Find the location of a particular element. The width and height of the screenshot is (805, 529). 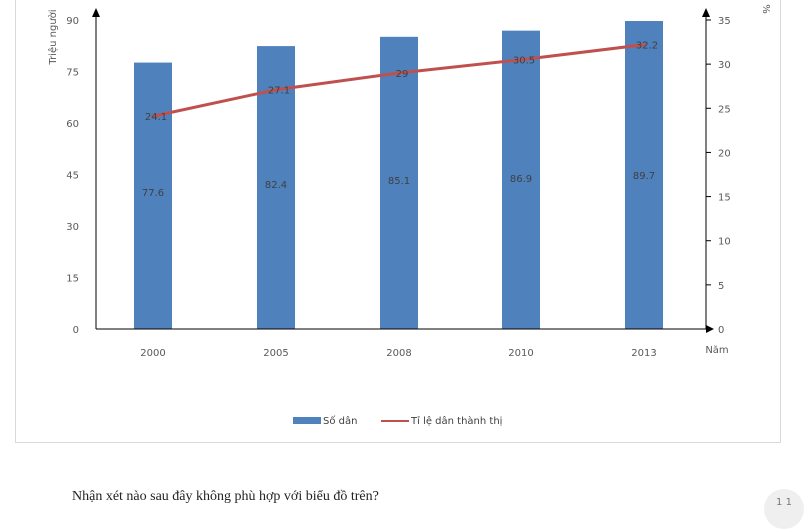

y-right-tick-label: 25 is located at coordinates (724, 109).